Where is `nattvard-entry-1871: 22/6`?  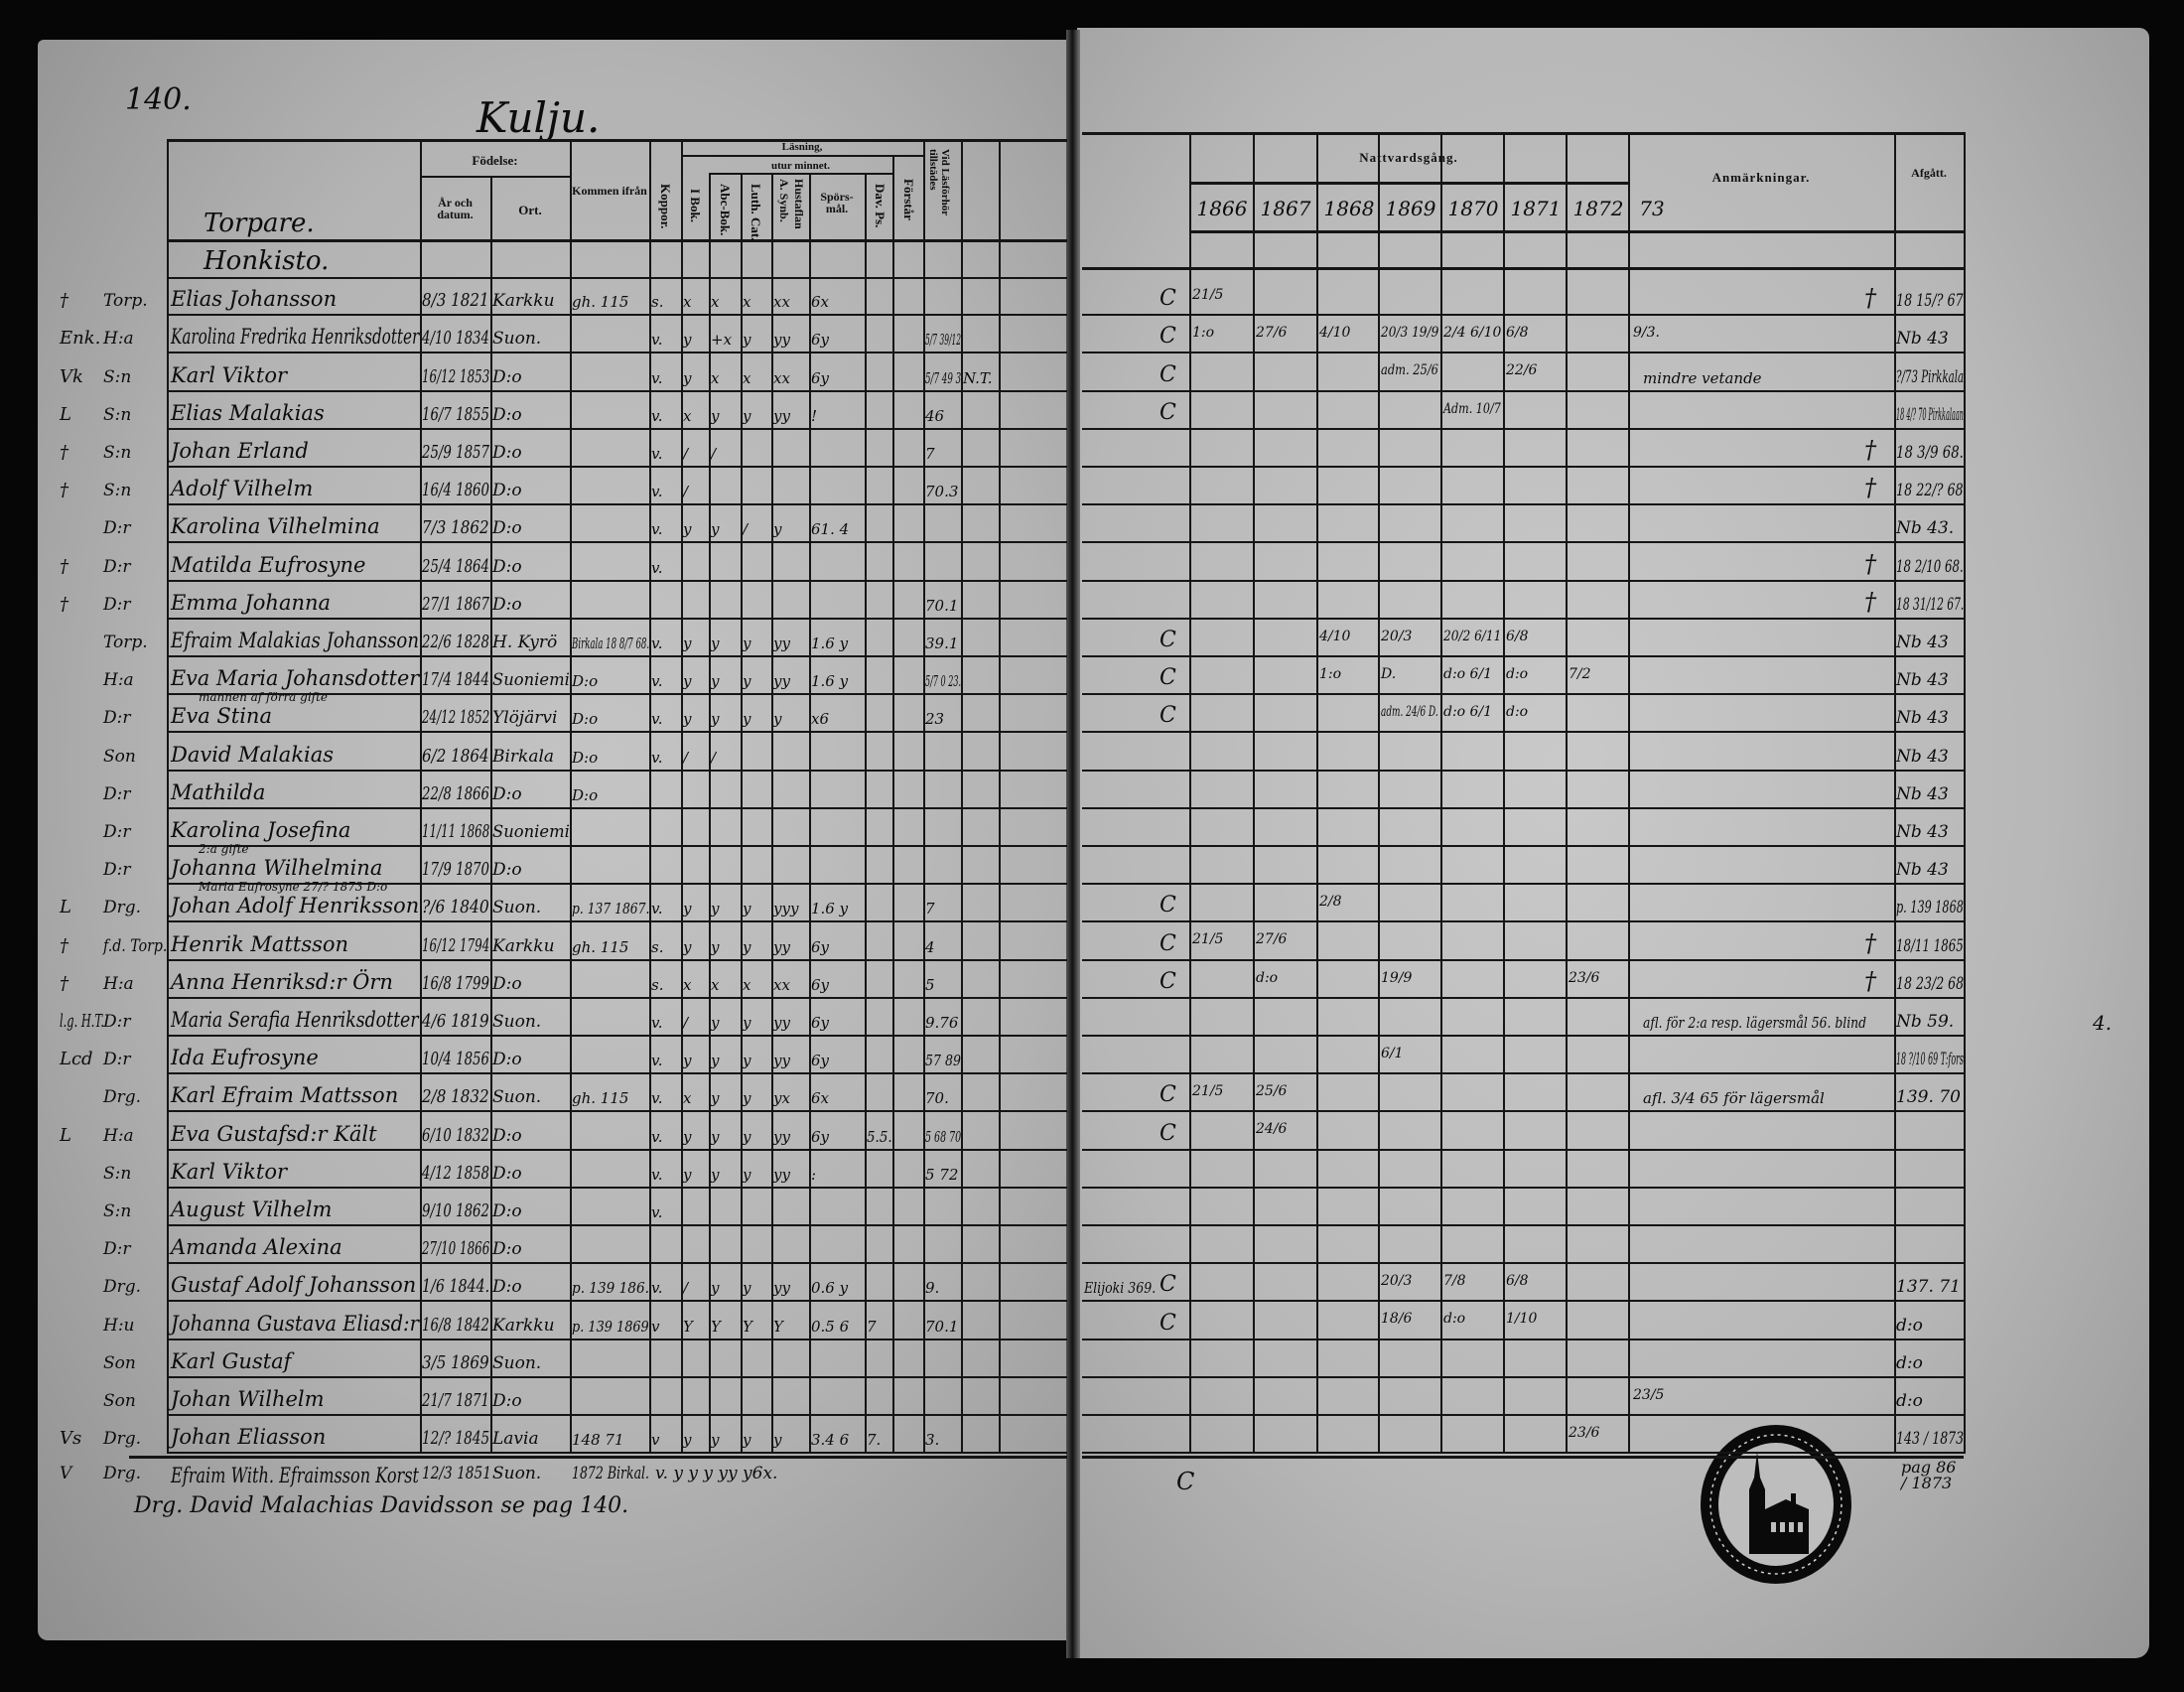 nattvard-entry-1871: 22/6 is located at coordinates (1522, 370).